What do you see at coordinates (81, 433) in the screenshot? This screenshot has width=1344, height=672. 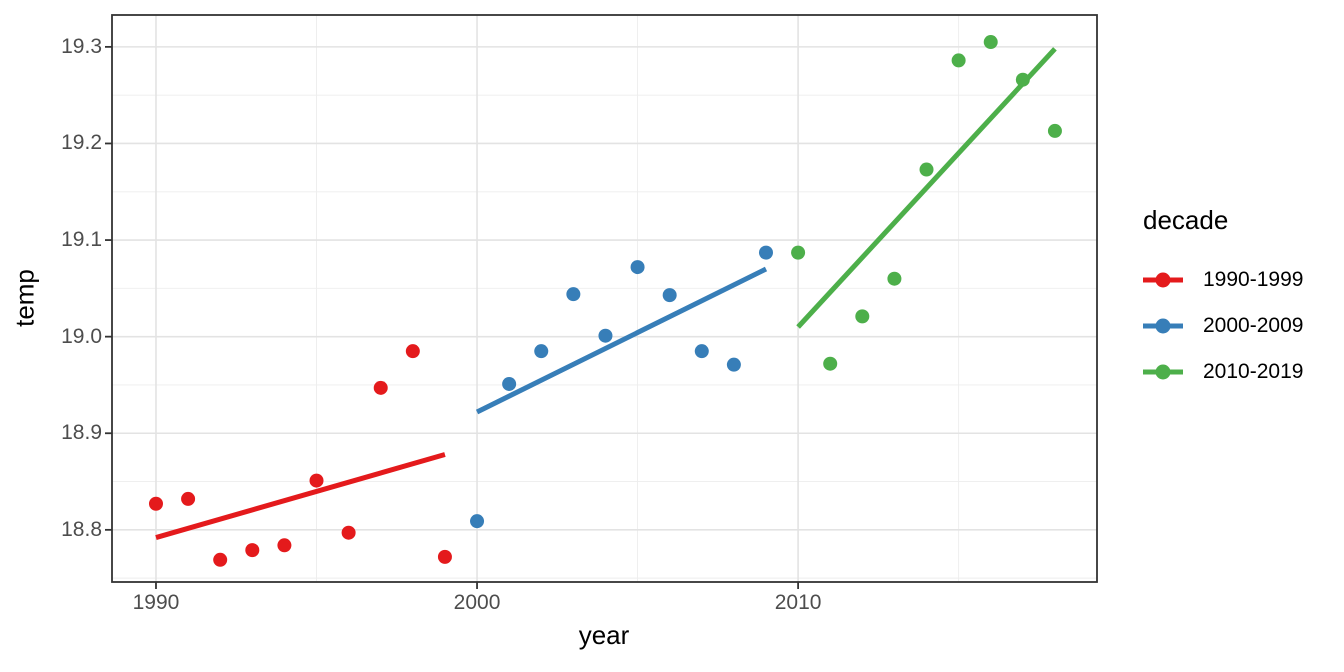 I see `y-tick-label: 18.9` at bounding box center [81, 433].